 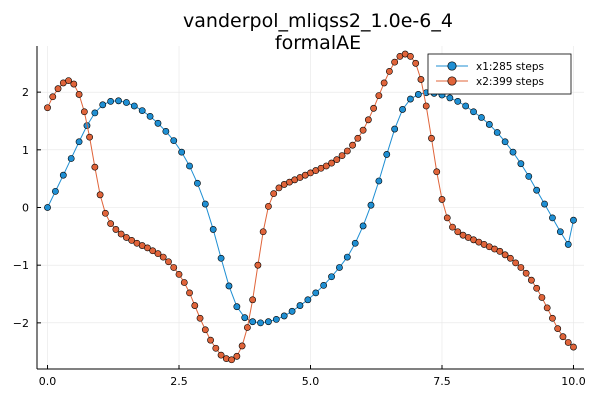 What do you see at coordinates (21, 265) in the screenshot?
I see `y-tick-label: −1` at bounding box center [21, 265].